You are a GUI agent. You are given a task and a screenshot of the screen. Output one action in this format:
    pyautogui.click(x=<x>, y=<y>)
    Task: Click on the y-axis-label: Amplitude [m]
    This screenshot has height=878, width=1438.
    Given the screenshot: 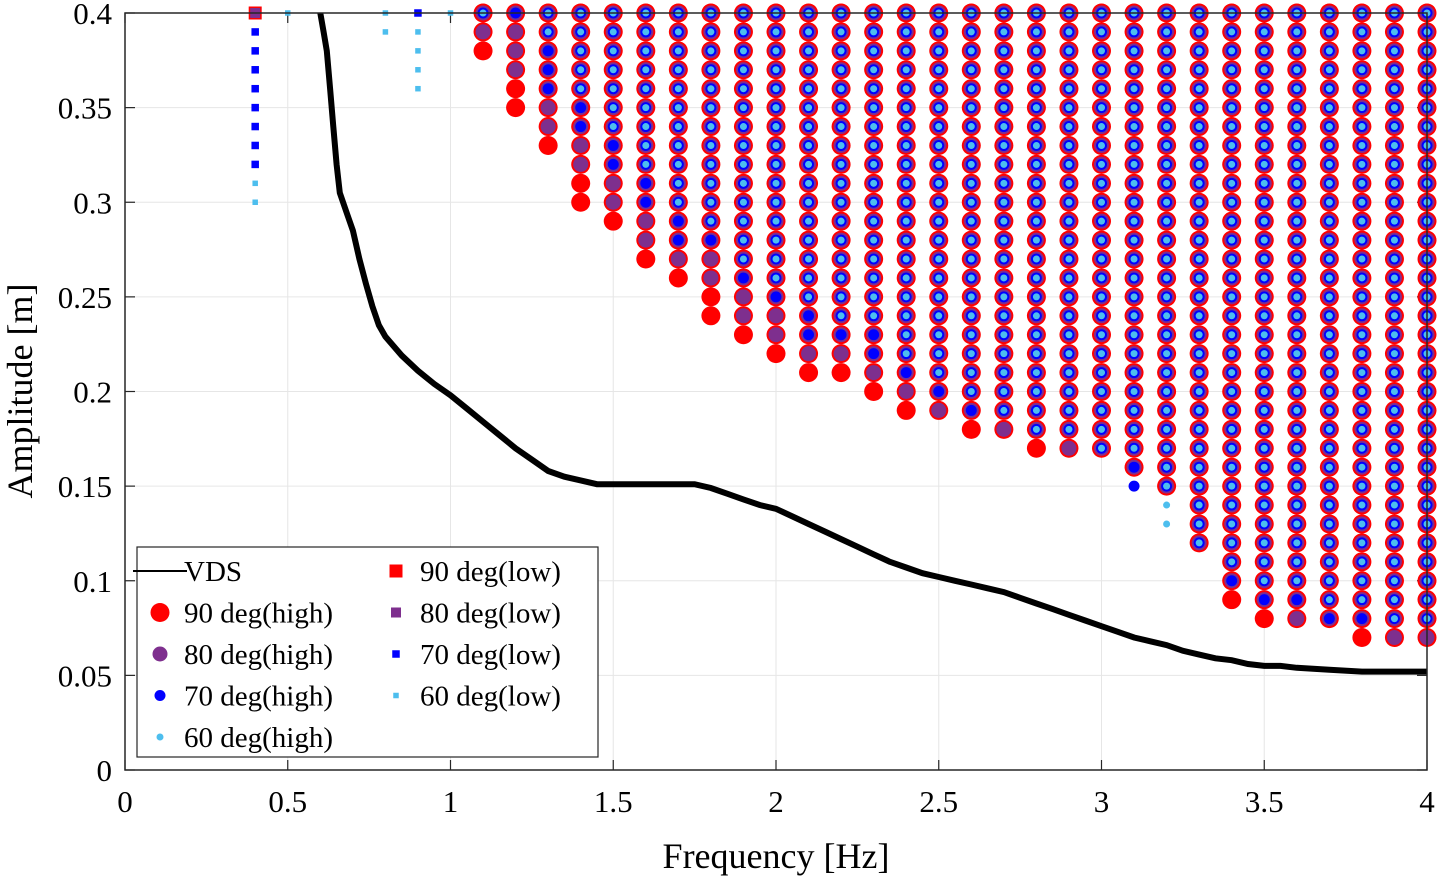 What is the action you would take?
    pyautogui.click(x=20, y=391)
    